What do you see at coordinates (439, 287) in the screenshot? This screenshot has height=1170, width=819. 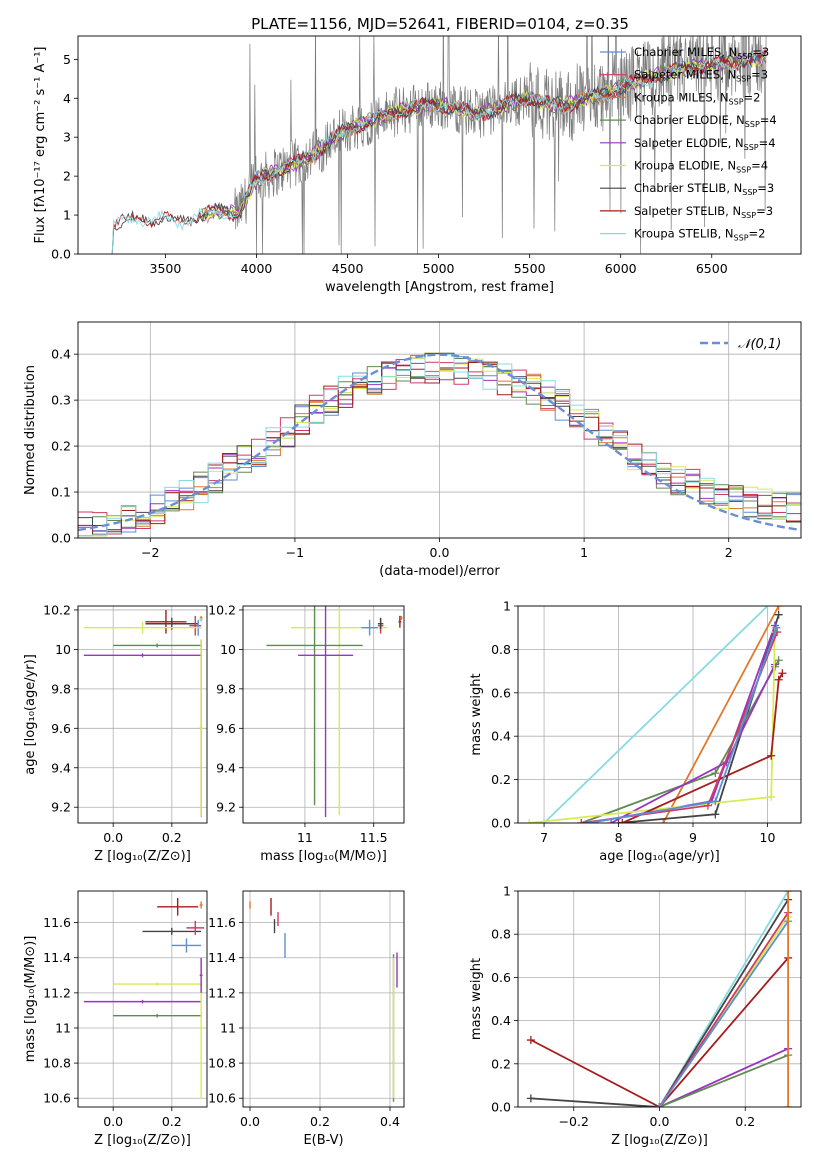 I see `x-axis-label: wavelength [Angstrom, rest frame]` at bounding box center [439, 287].